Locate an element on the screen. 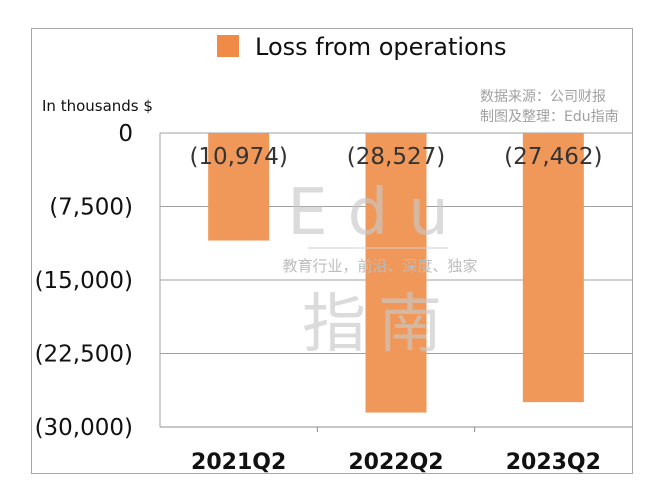 The height and width of the screenshot is (494, 664). credit-note: 制图及整理：Edu指南 is located at coordinates (549, 117).